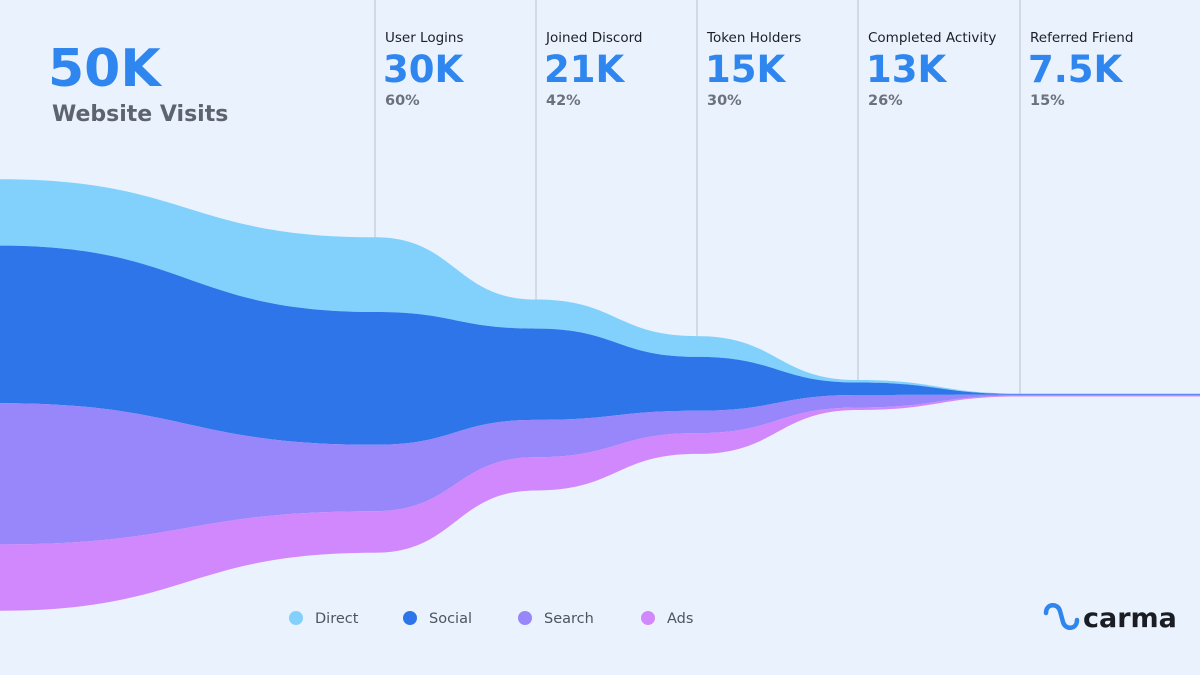 This screenshot has width=1200, height=675. I want to click on stage-label: Completed Activity, so click(932, 38).